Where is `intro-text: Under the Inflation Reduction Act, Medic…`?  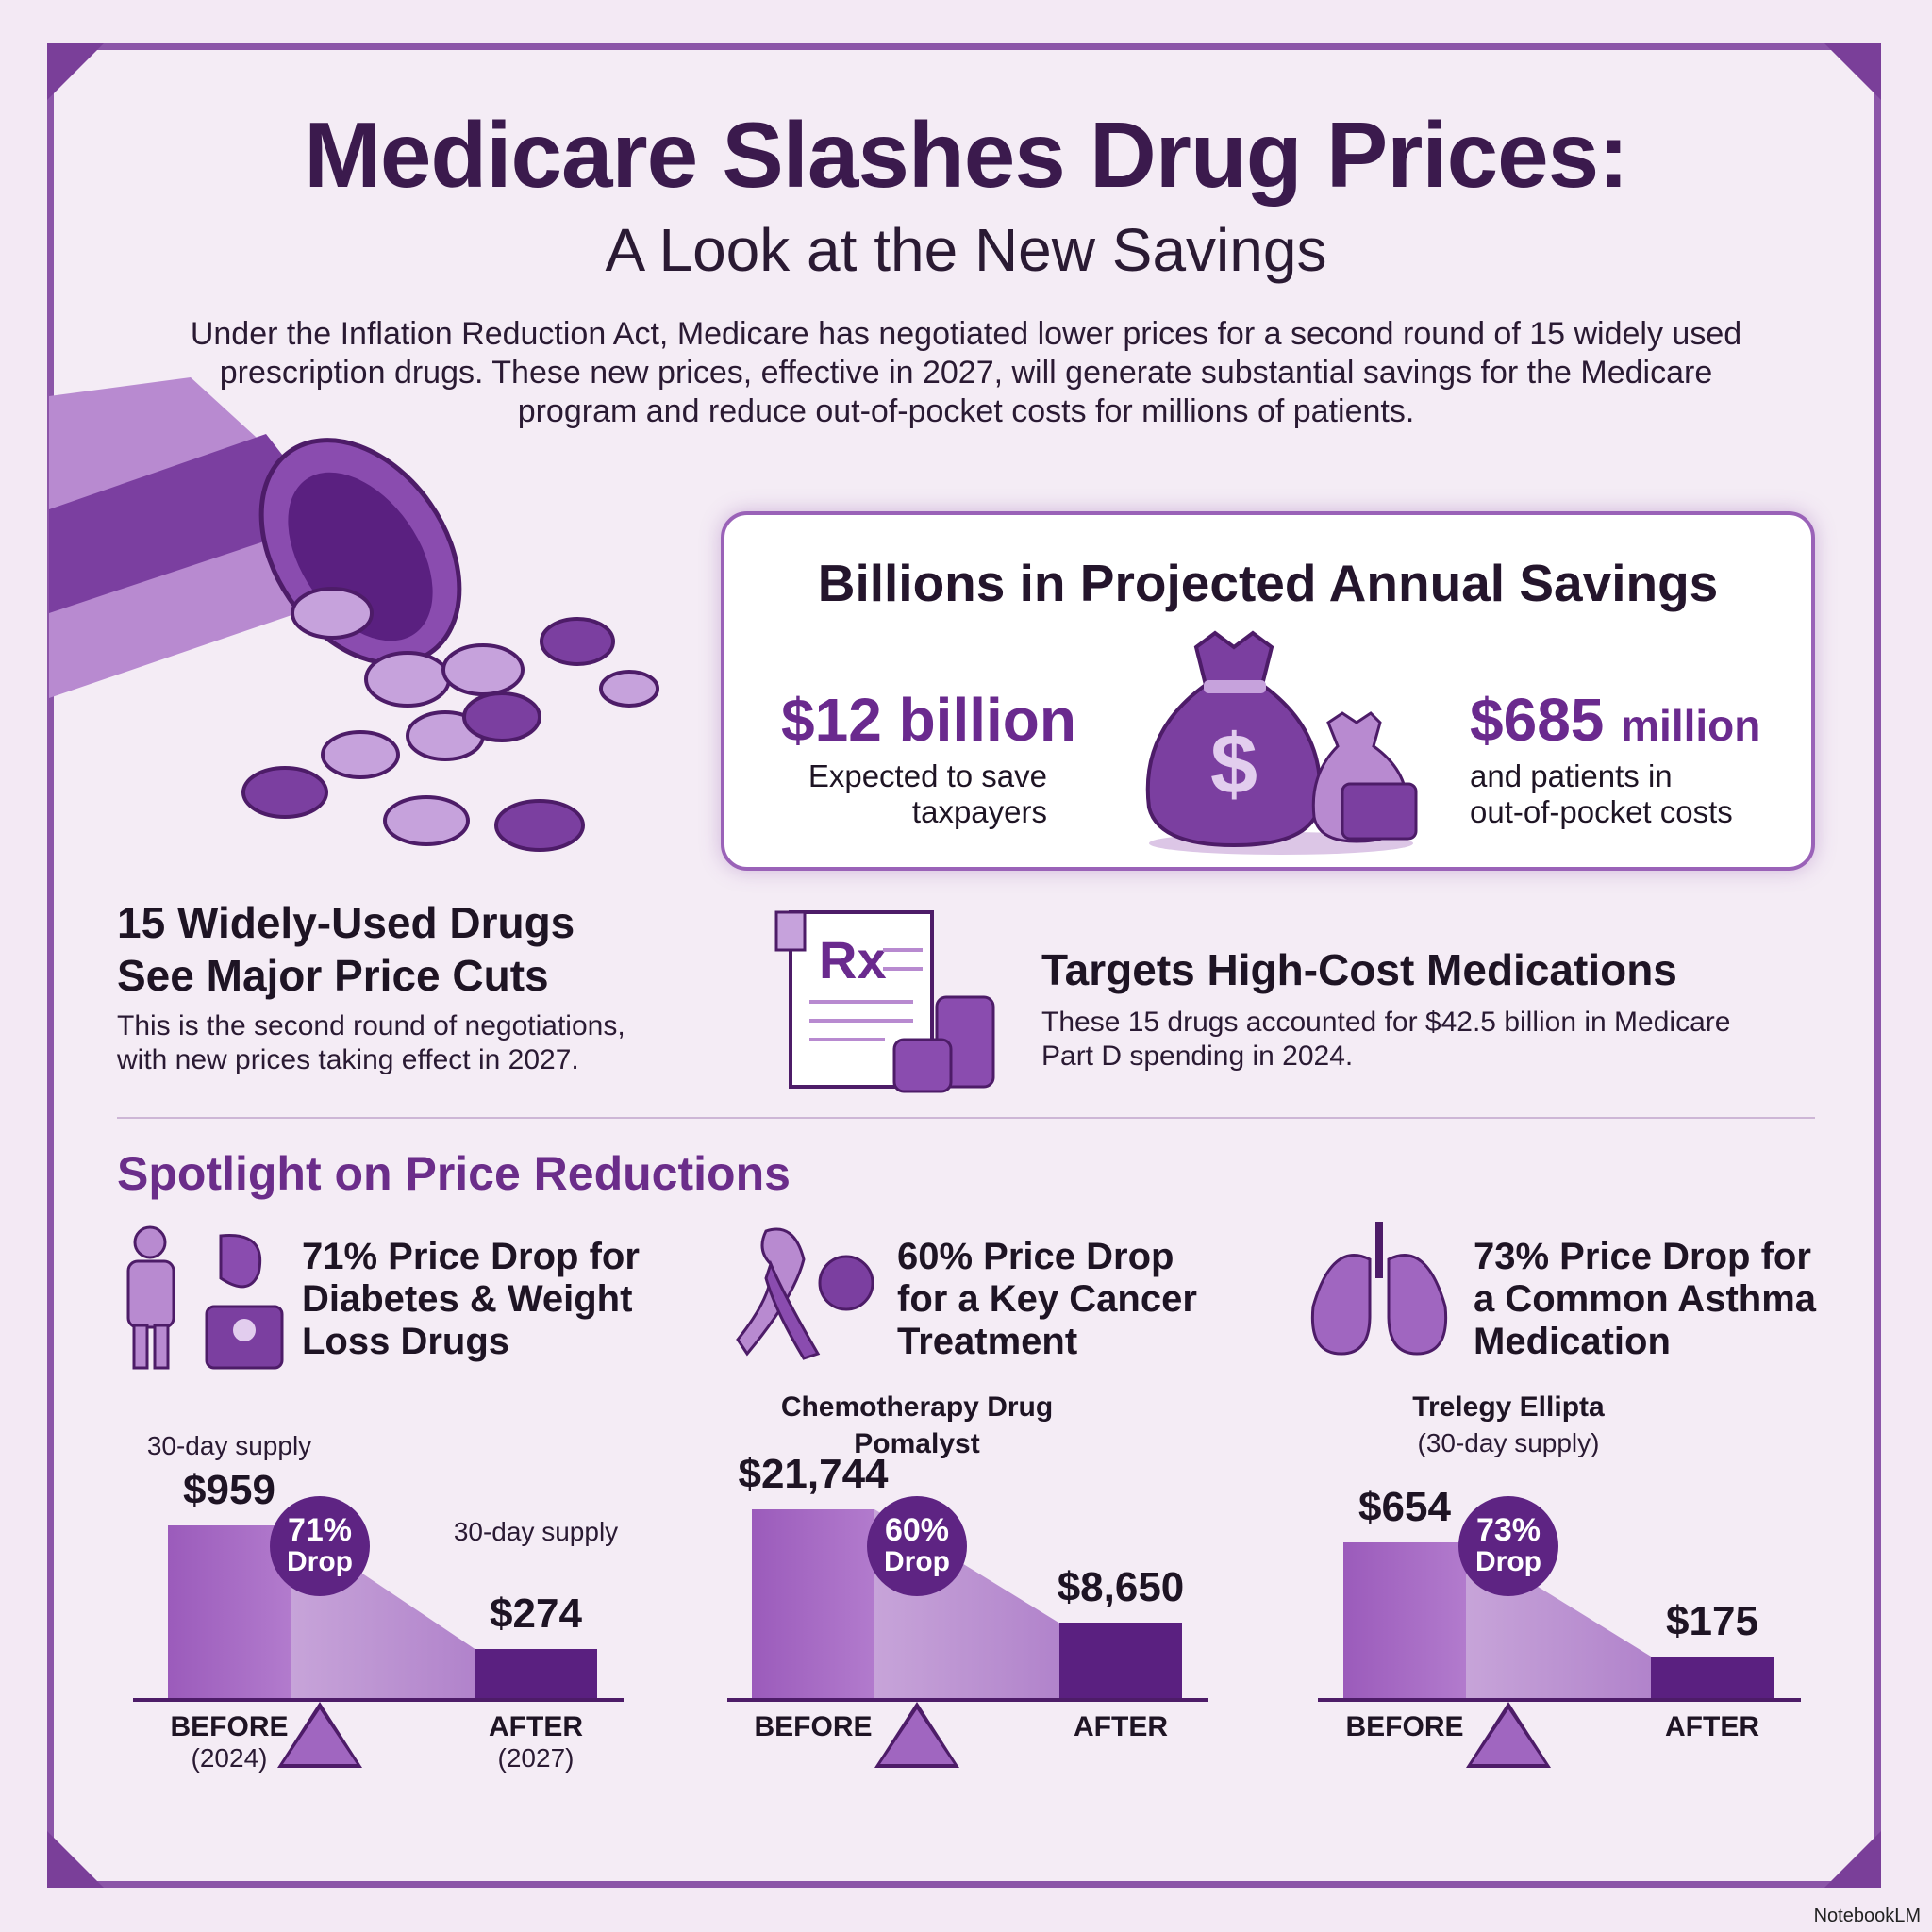 intro-text: Under the Inflation Reduction Act, Medic… is located at coordinates (966, 372).